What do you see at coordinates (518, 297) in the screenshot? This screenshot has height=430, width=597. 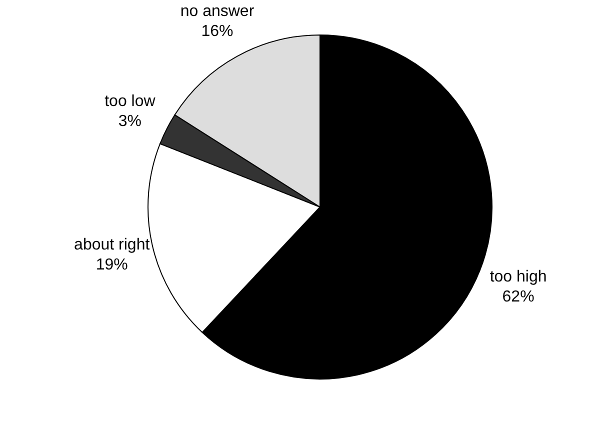 I see `data-label: 62%` at bounding box center [518, 297].